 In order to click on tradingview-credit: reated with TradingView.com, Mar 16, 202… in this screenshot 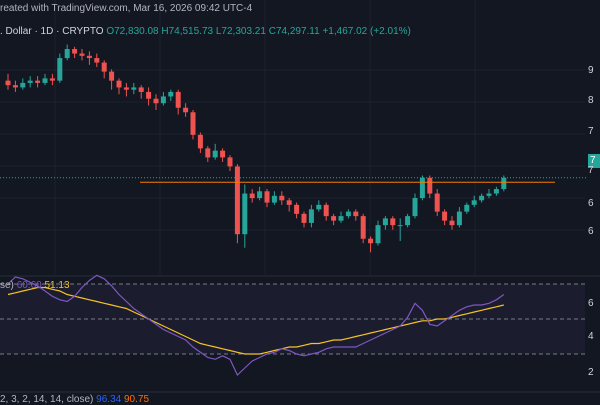, I will do `click(126, 8)`.